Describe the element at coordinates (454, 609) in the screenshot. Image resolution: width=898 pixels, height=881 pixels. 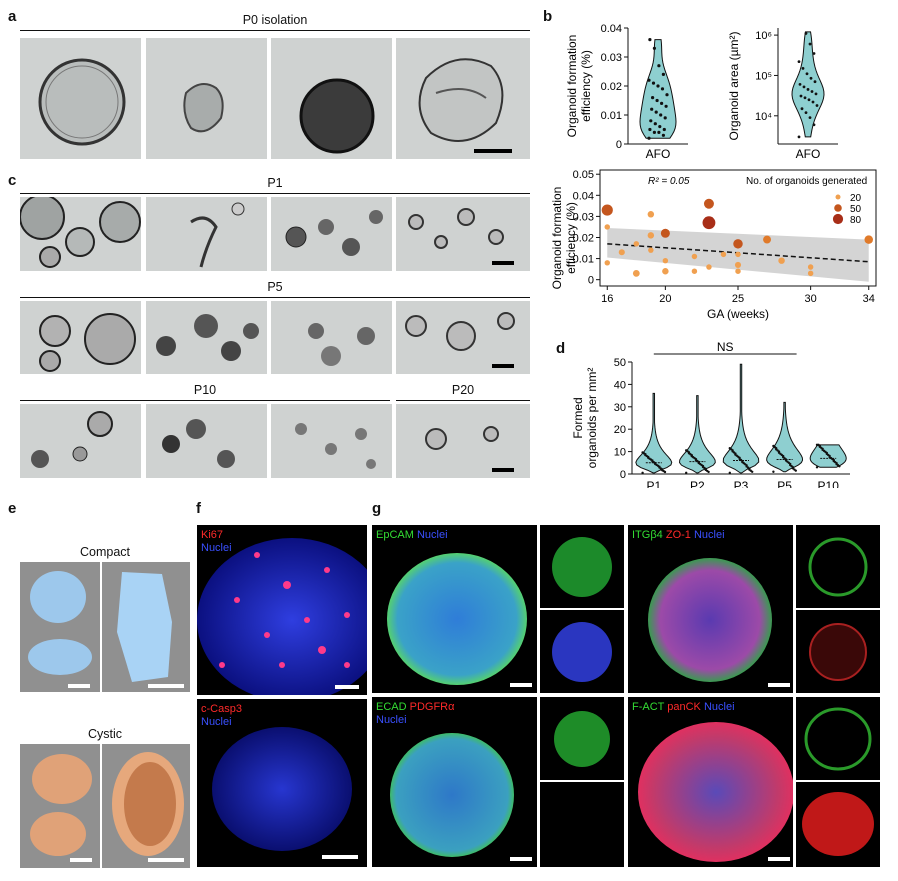
I see `epcam-image: EpCAM Nuclei` at that location.